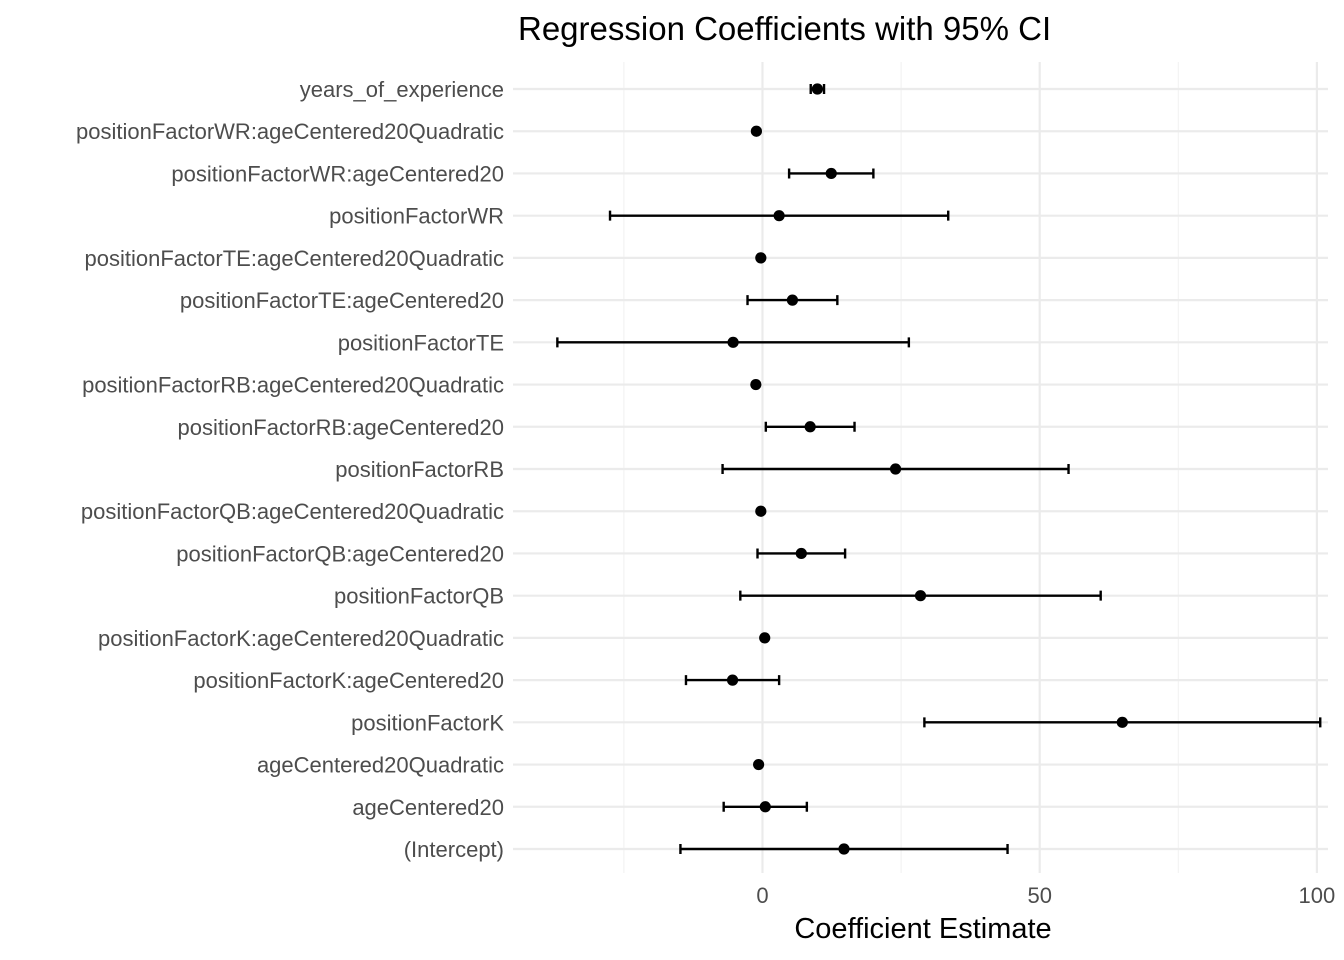 The image size is (1344, 960). I want to click on x-tick-label-1: 50, so click(1039, 895).